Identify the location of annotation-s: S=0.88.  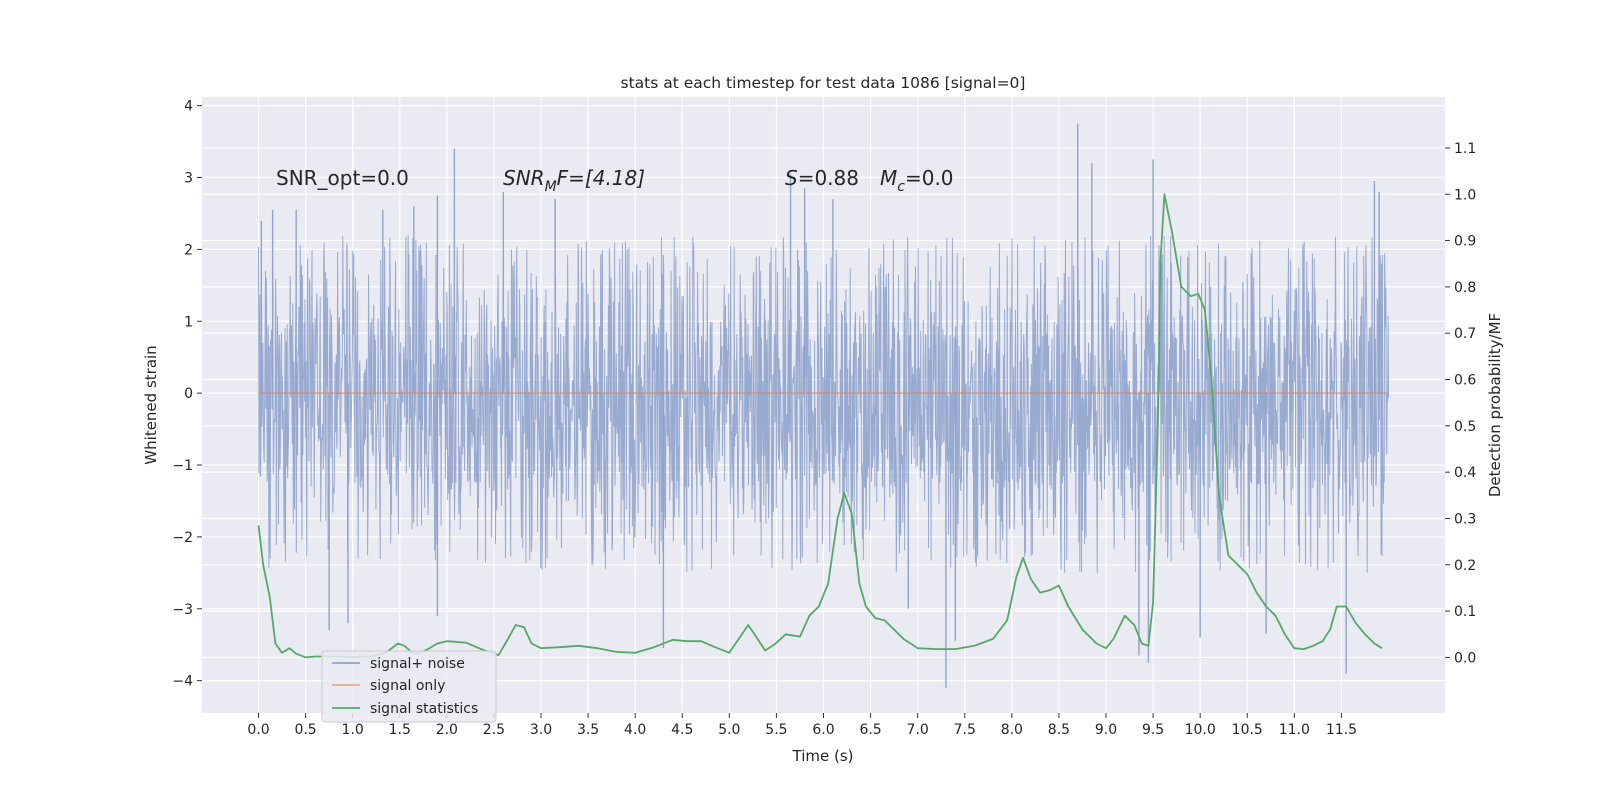
(822, 178).